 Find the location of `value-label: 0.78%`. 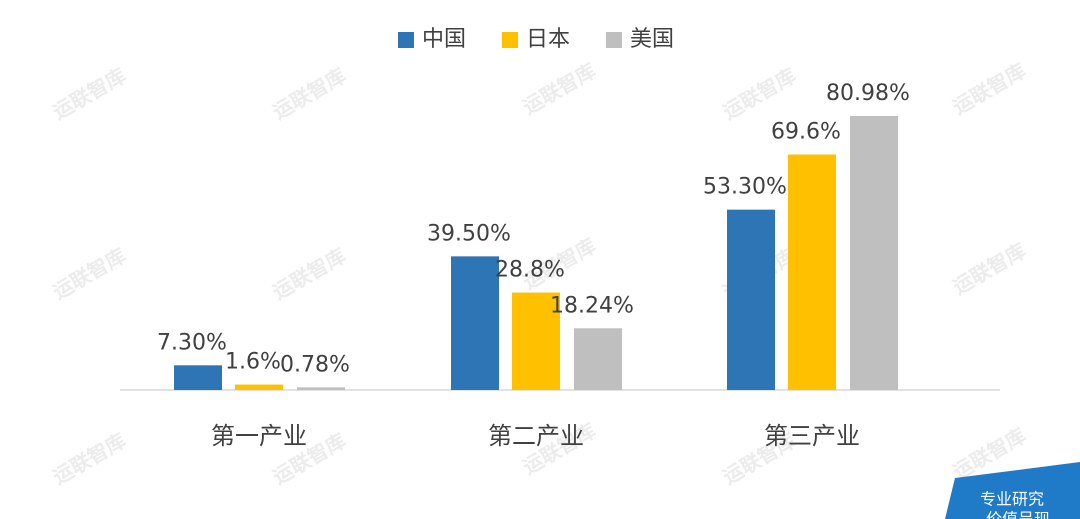

value-label: 0.78% is located at coordinates (315, 364).